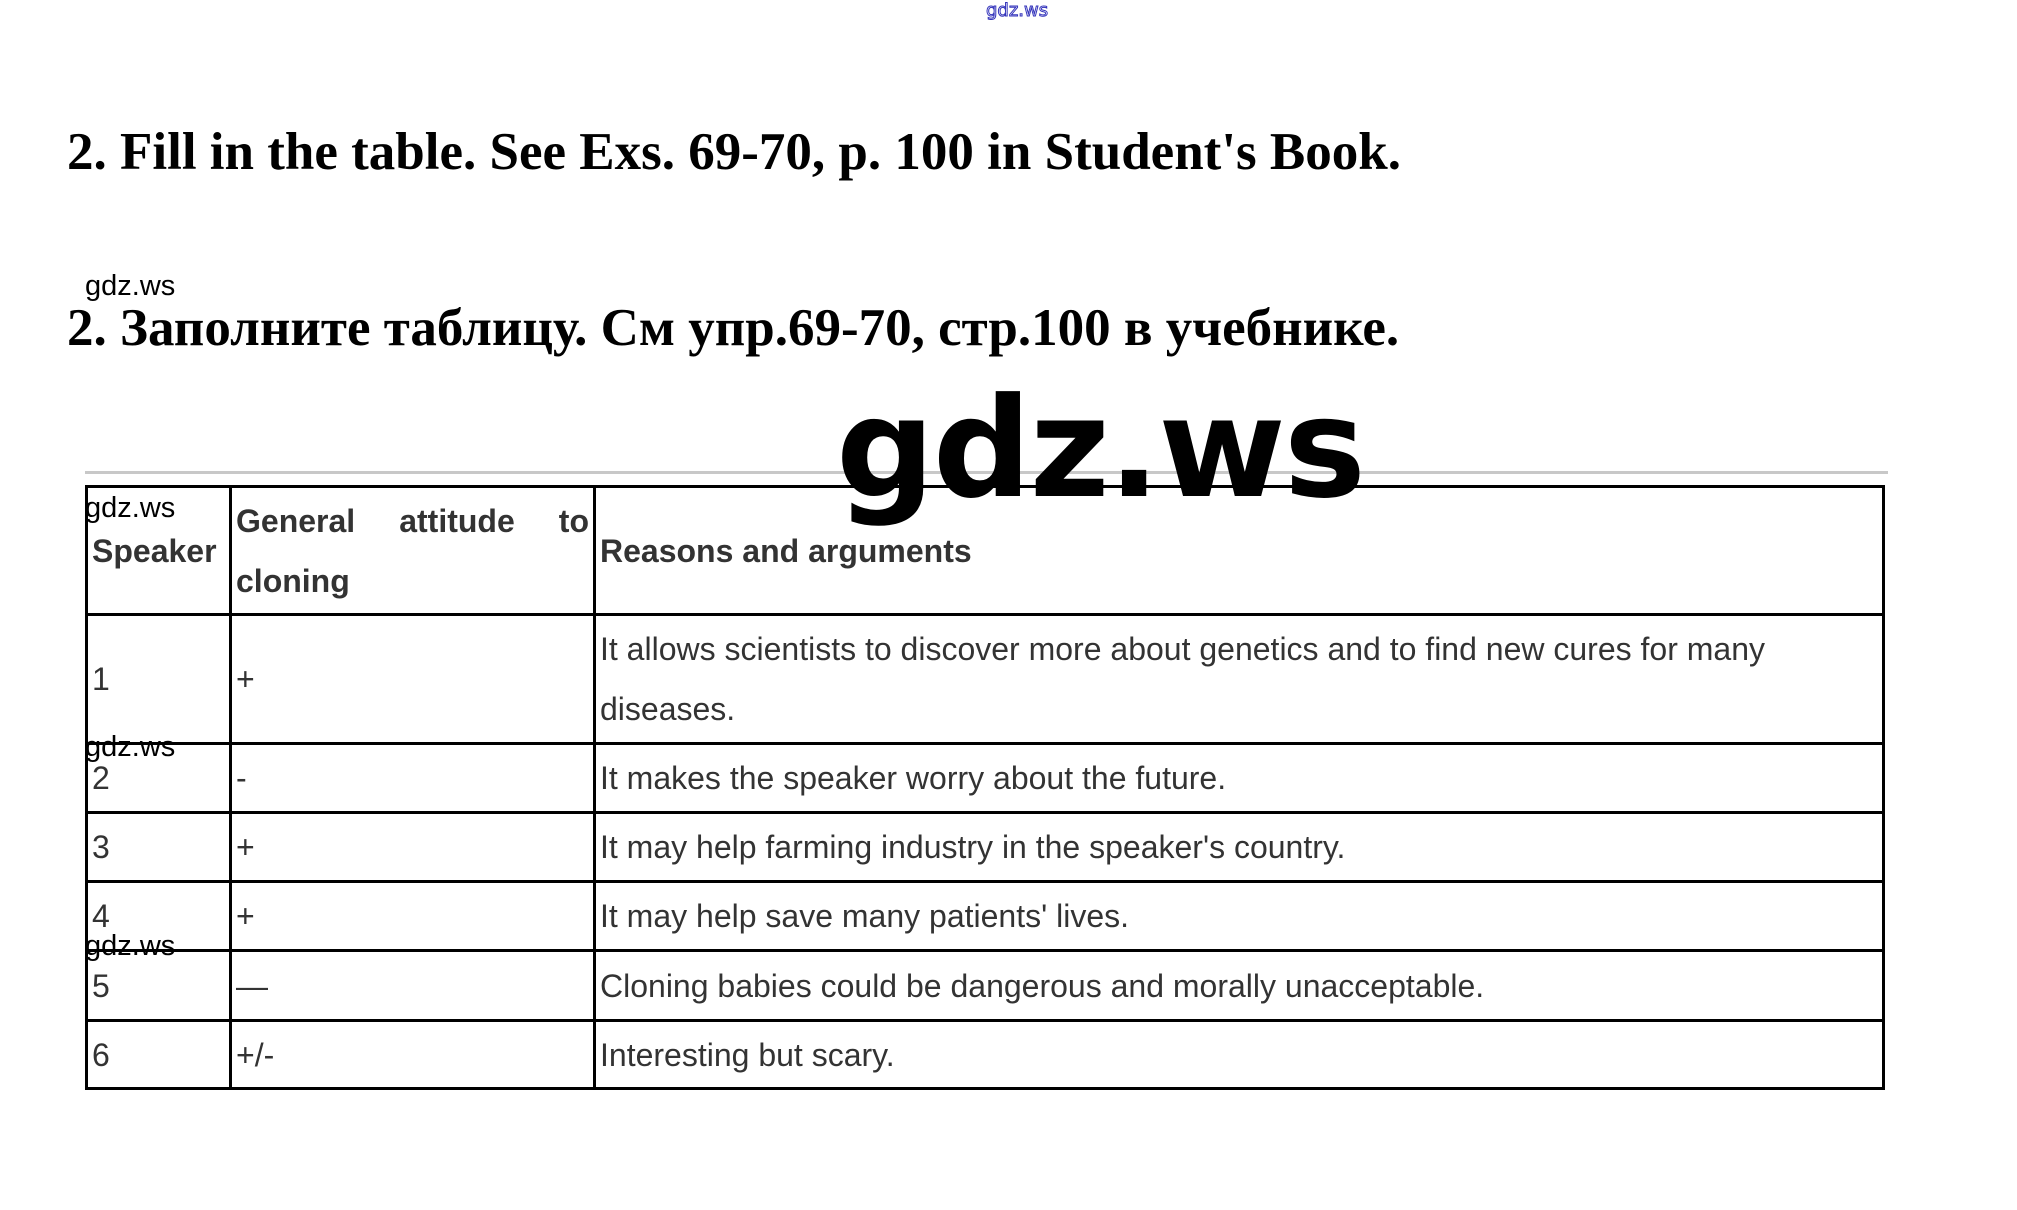 The width and height of the screenshot is (2017, 1210). What do you see at coordinates (1239, 916) in the screenshot?
I see `cell-reason: It may help save many patients' lives.` at bounding box center [1239, 916].